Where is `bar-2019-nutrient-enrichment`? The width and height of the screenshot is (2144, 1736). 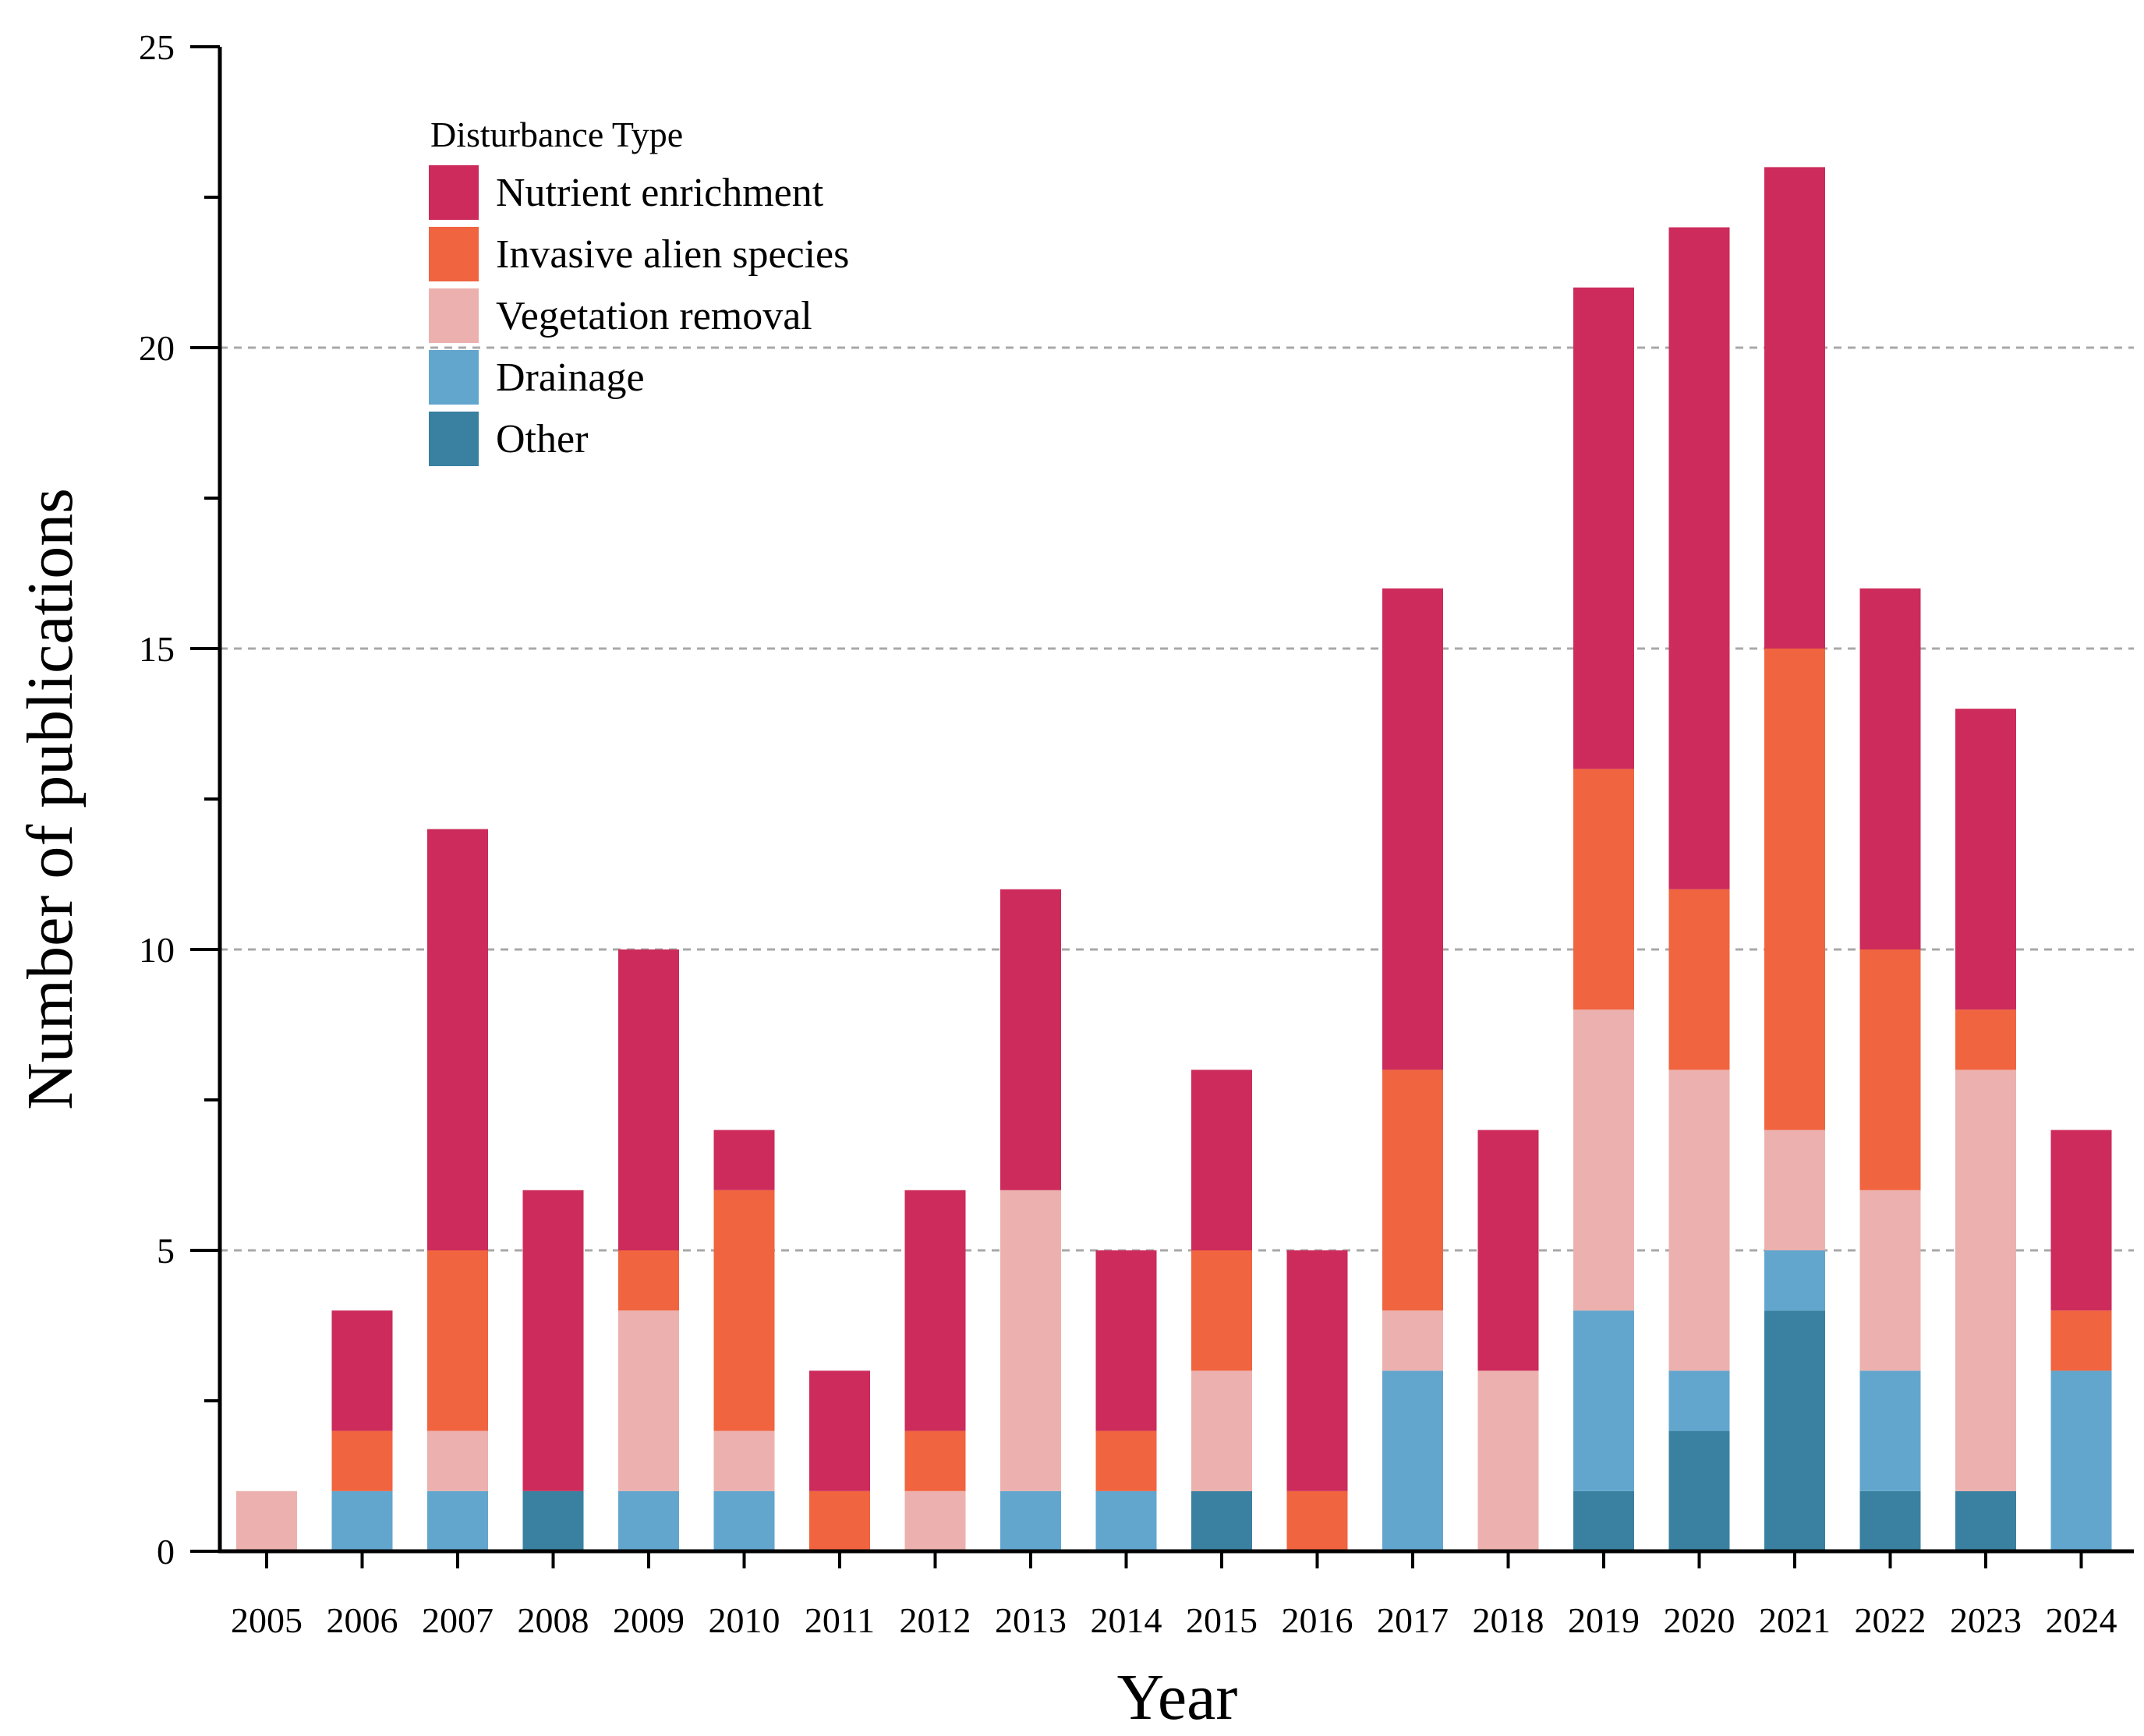
bar-2019-nutrient-enrichment is located at coordinates (1603, 528).